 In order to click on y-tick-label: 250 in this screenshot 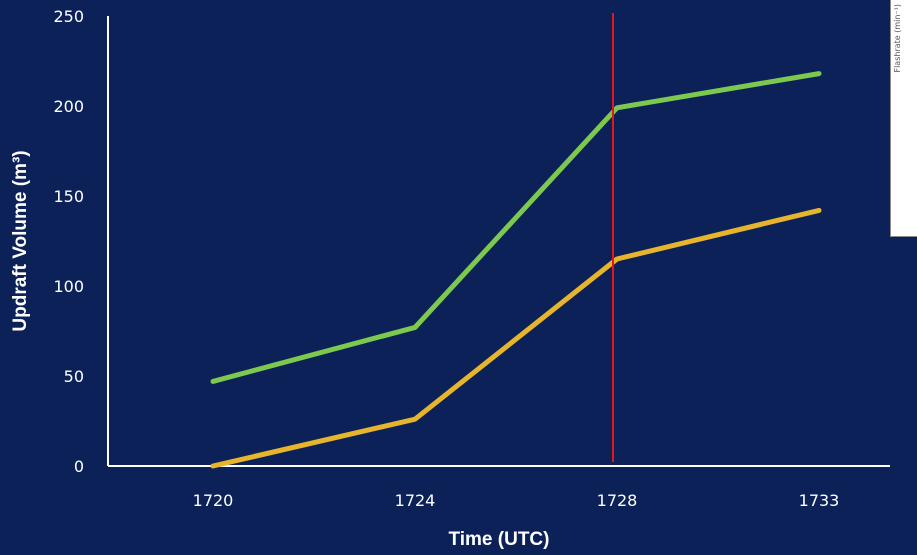, I will do `click(68, 16)`.